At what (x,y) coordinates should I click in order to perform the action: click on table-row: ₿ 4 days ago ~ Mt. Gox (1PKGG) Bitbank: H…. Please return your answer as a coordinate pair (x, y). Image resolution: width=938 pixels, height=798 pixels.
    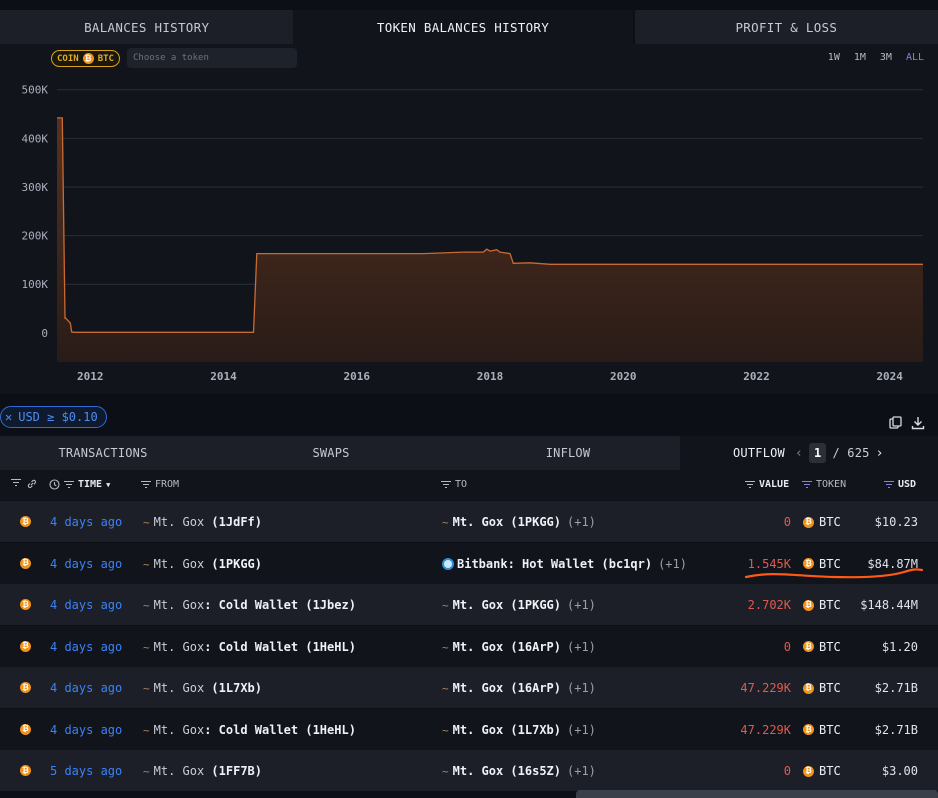
    Looking at the image, I should click on (469, 563).